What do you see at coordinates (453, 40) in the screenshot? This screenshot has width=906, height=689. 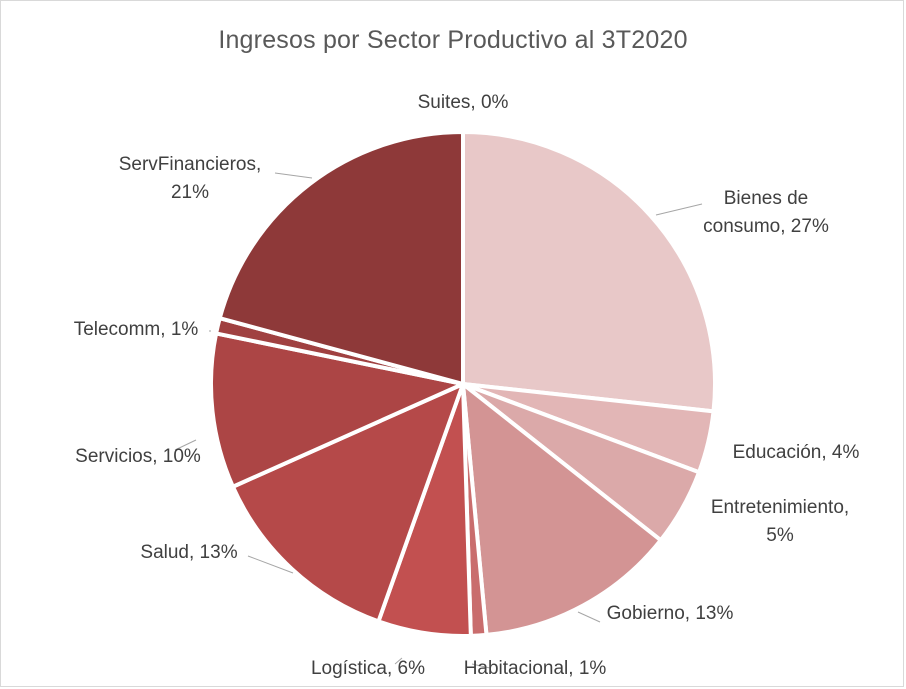 I see `chart-title: Ingresos por Sector Productivo al 3T2020` at bounding box center [453, 40].